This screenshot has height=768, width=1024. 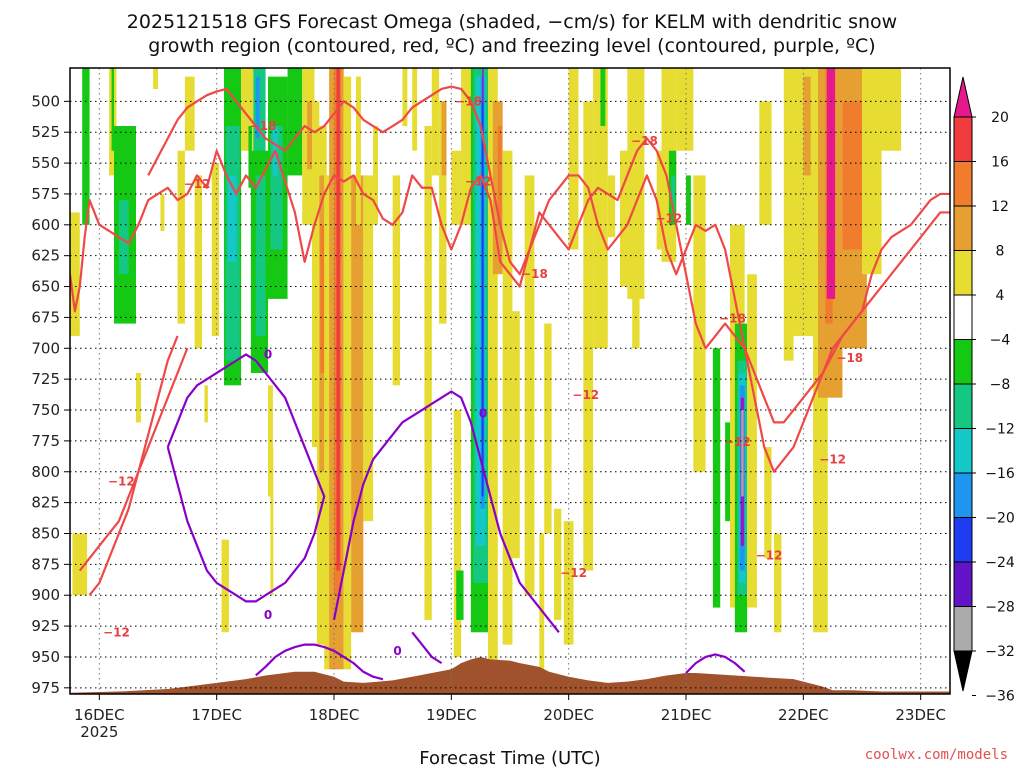 I want to click on y-tick-label: 600, so click(x=45, y=225).